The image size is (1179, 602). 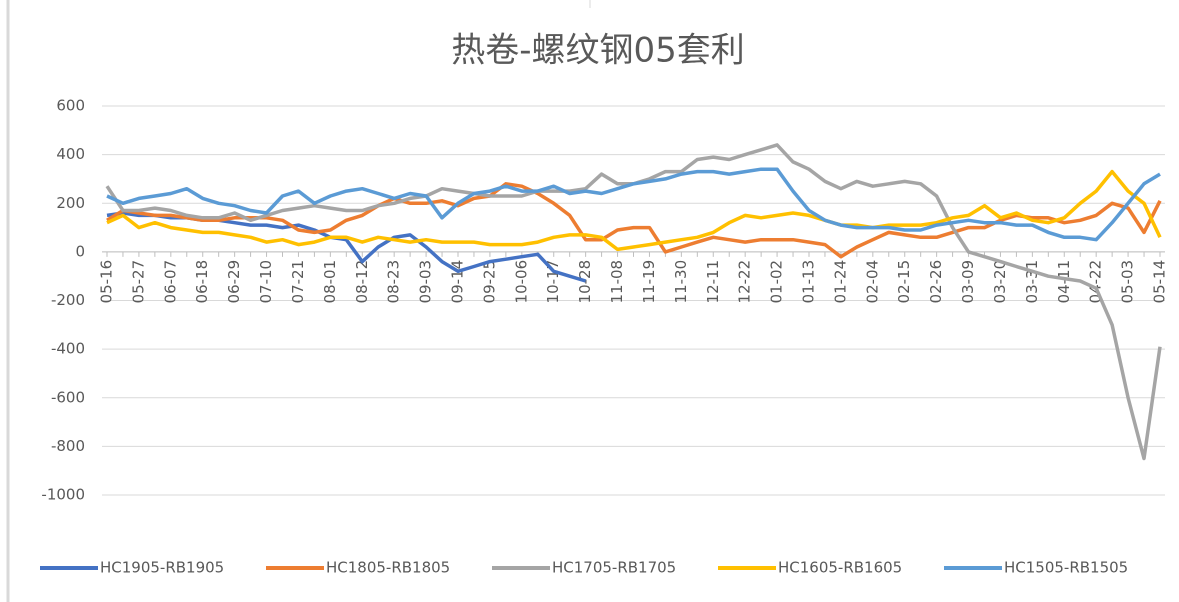 What do you see at coordinates (1096, 282) in the screenshot?
I see `x-tick-label: 04-22` at bounding box center [1096, 282].